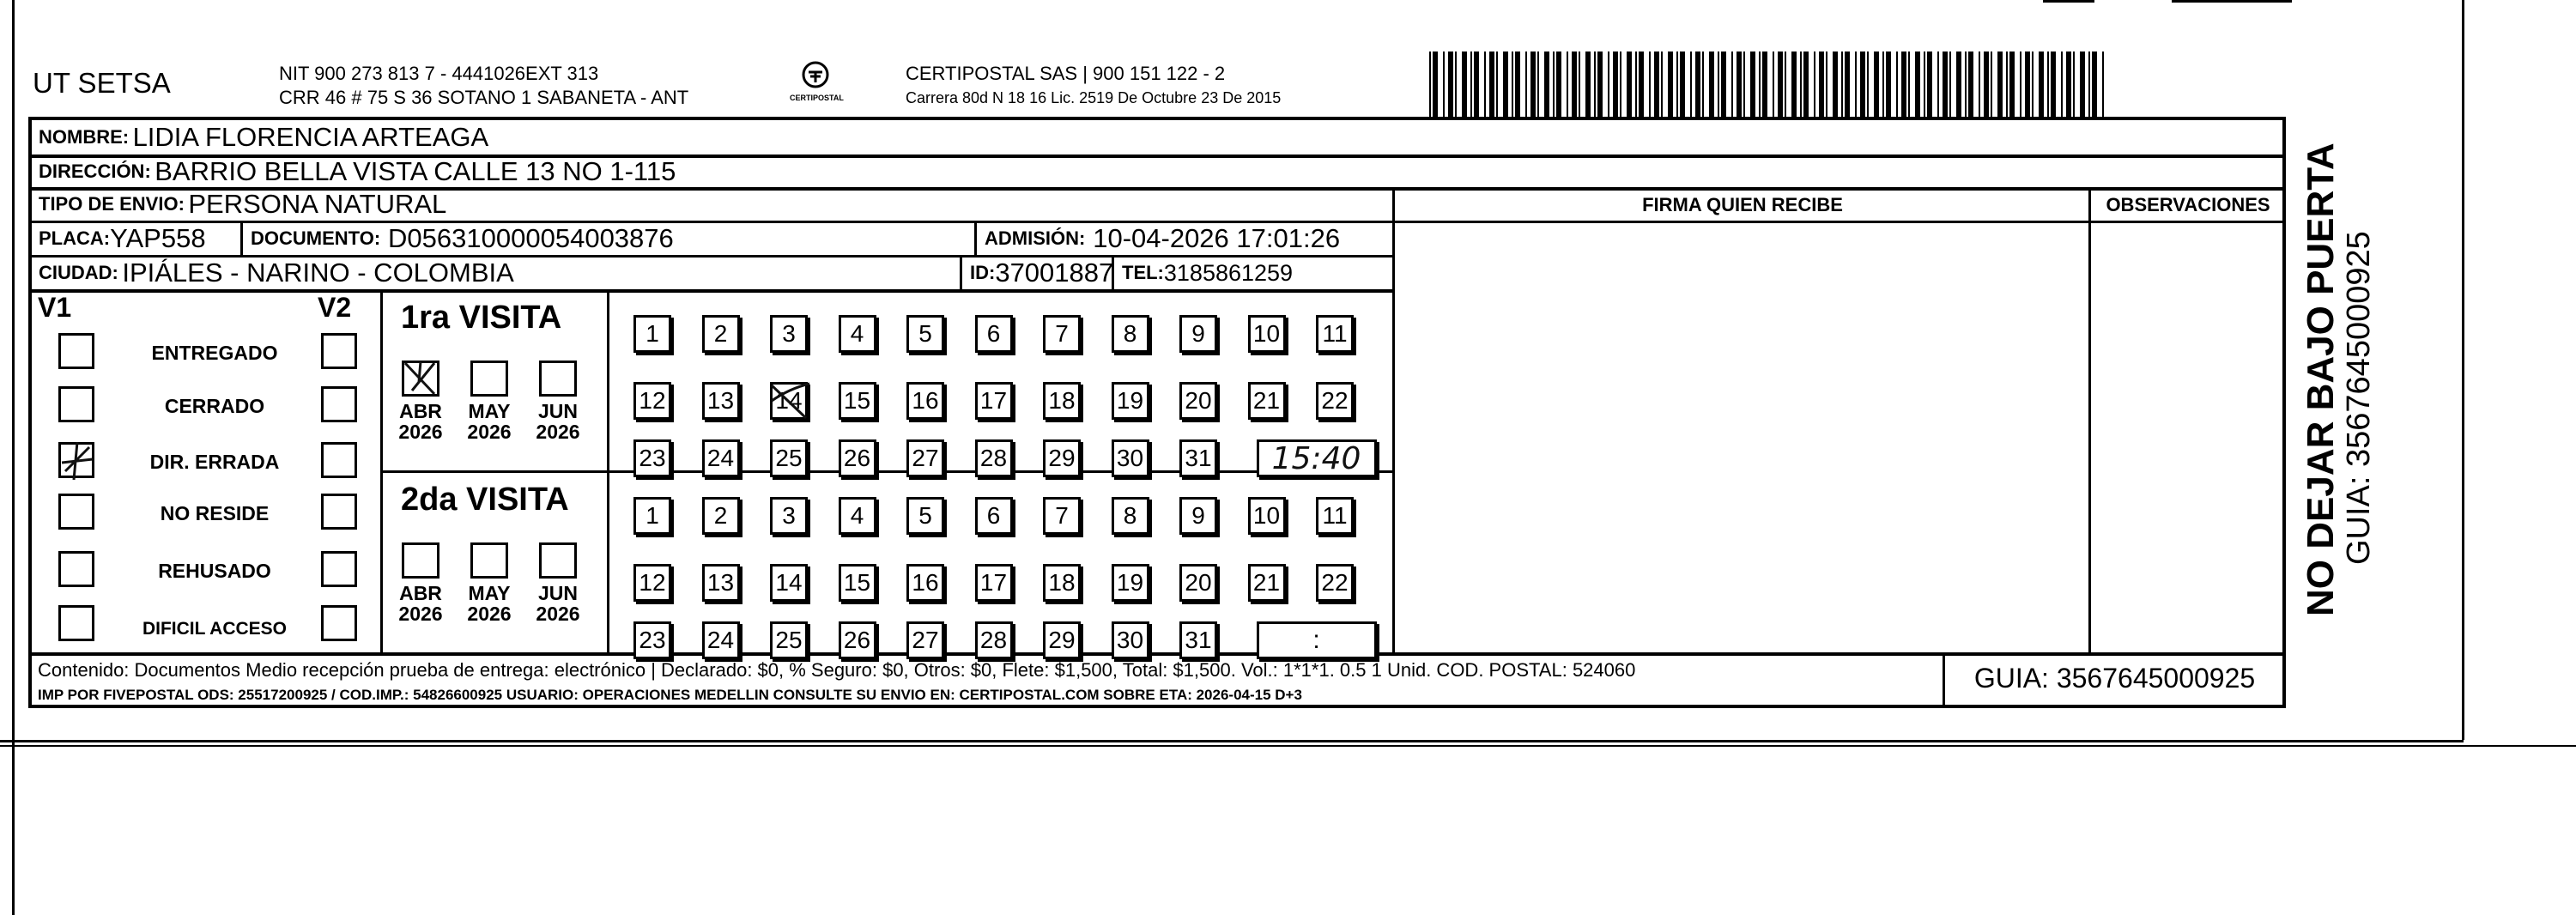 The height and width of the screenshot is (915, 2576). Describe the element at coordinates (2188, 438) in the screenshot. I see `observations-area` at that location.